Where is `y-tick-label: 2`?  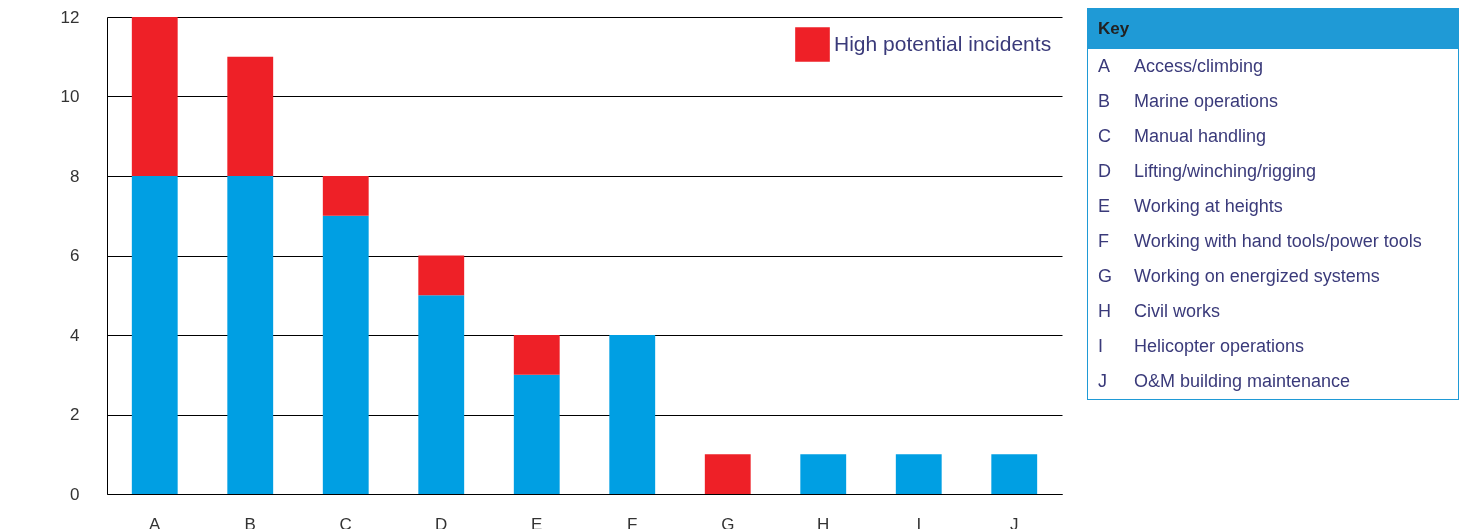
y-tick-label: 2 is located at coordinates (75, 414).